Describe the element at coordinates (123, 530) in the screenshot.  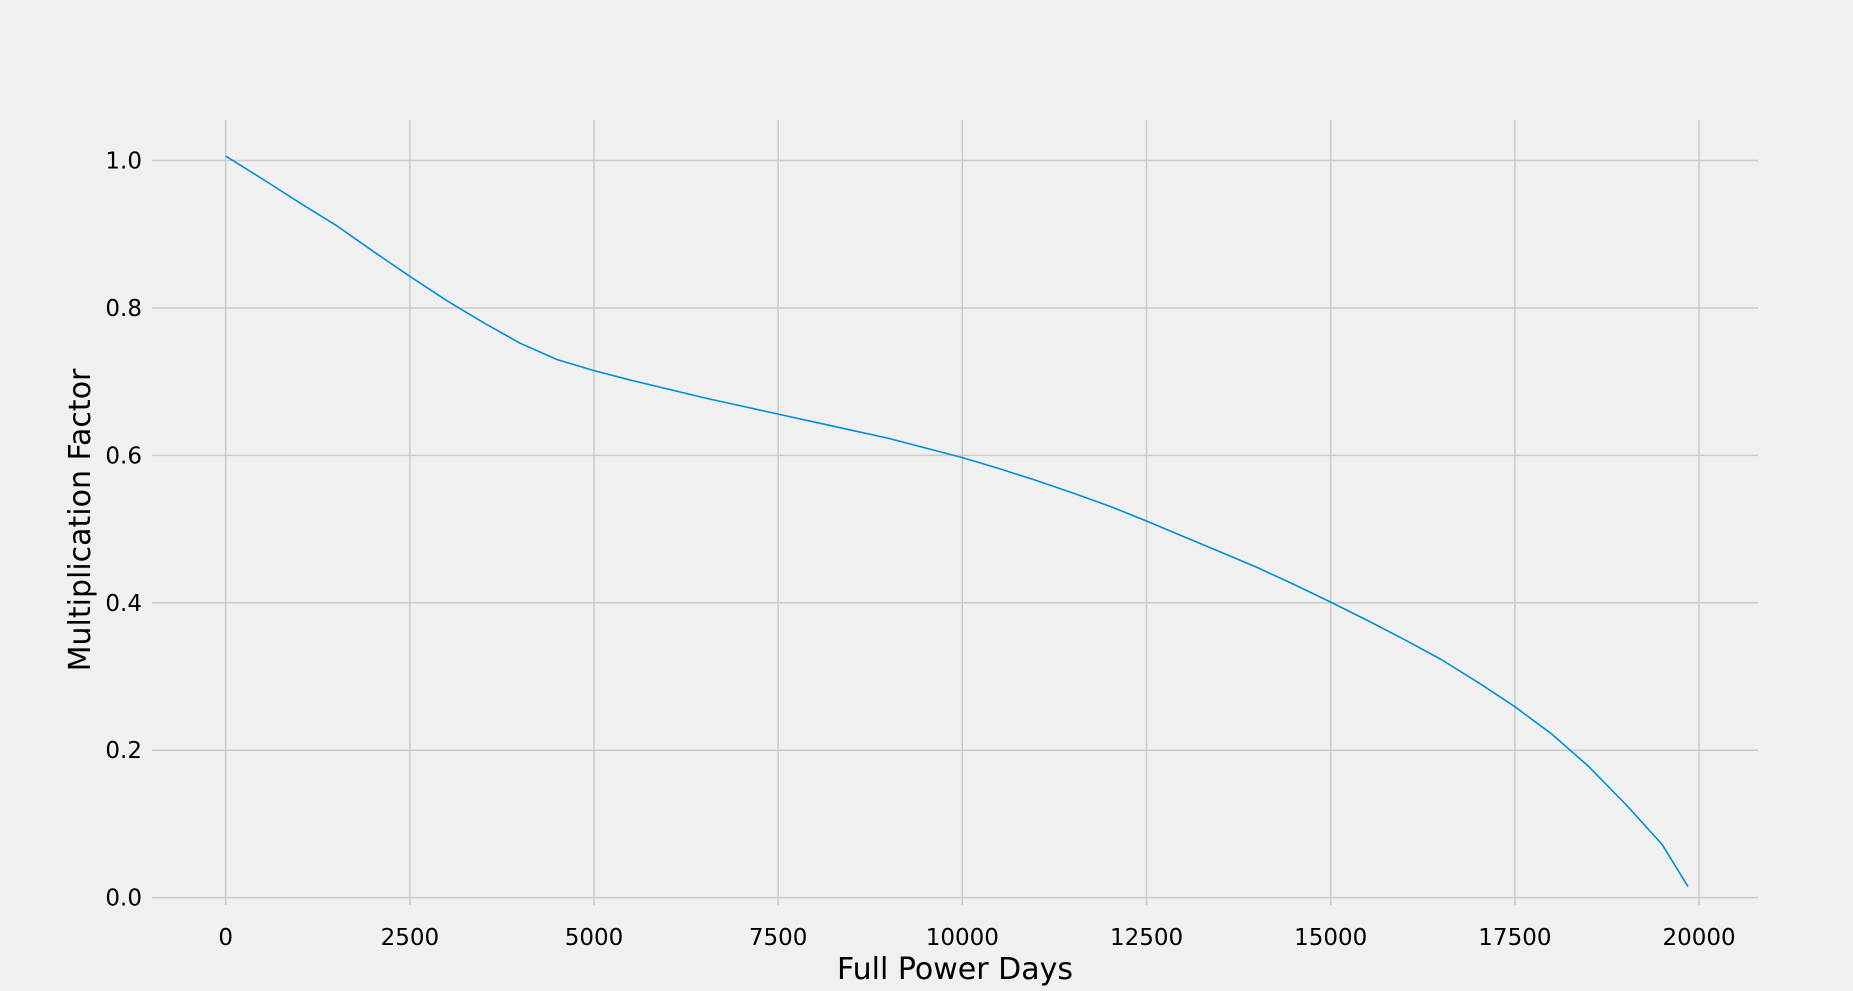
I see `y-tick-labels: 0.0 0.2 0.4 0.6 0.8 1.0` at that location.